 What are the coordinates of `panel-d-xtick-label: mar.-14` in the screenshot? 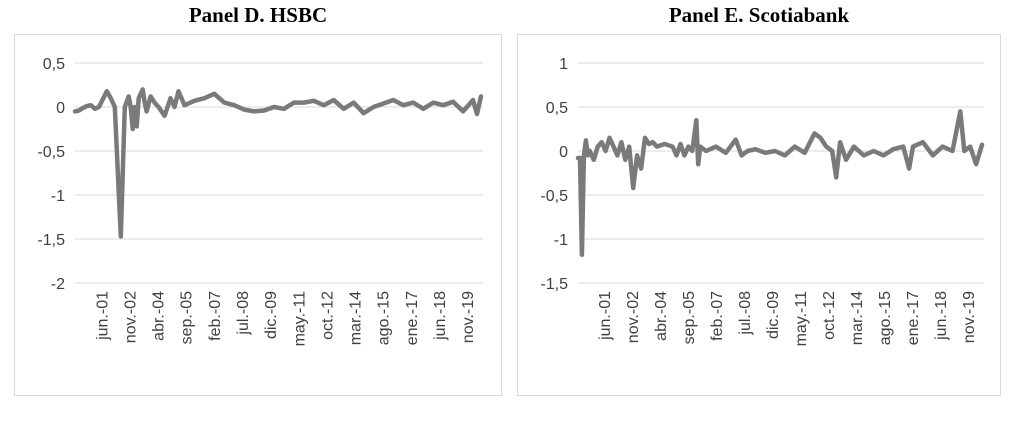 It's located at (356, 318).